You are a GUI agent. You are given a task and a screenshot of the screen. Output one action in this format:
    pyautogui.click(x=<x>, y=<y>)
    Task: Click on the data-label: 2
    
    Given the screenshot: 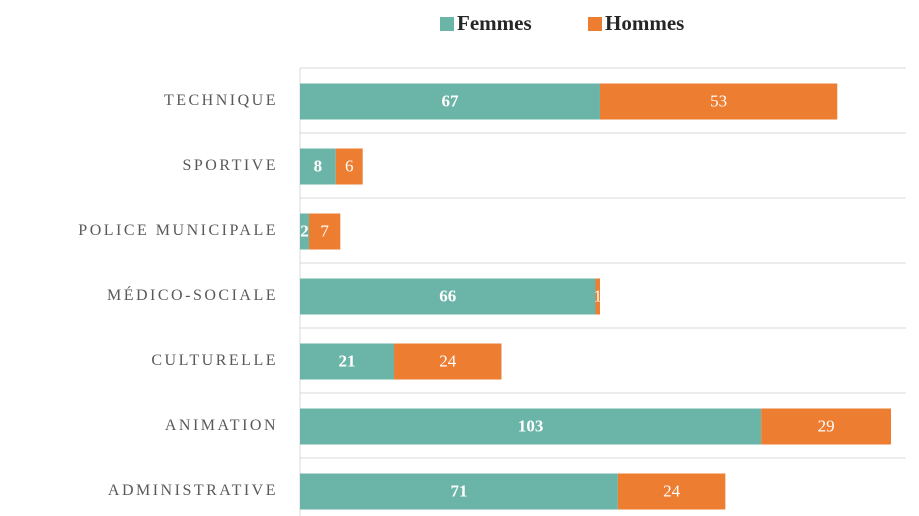 What is the action you would take?
    pyautogui.click(x=304, y=230)
    